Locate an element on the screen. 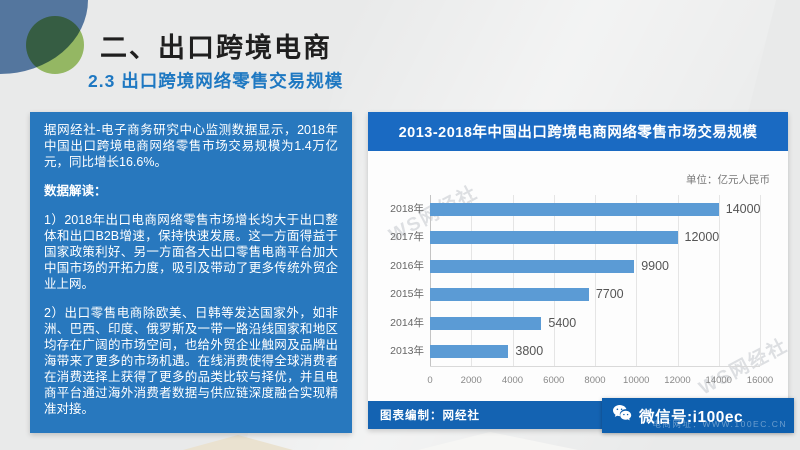  wechat-id-label: 微信号:i100ec is located at coordinates (691, 417).